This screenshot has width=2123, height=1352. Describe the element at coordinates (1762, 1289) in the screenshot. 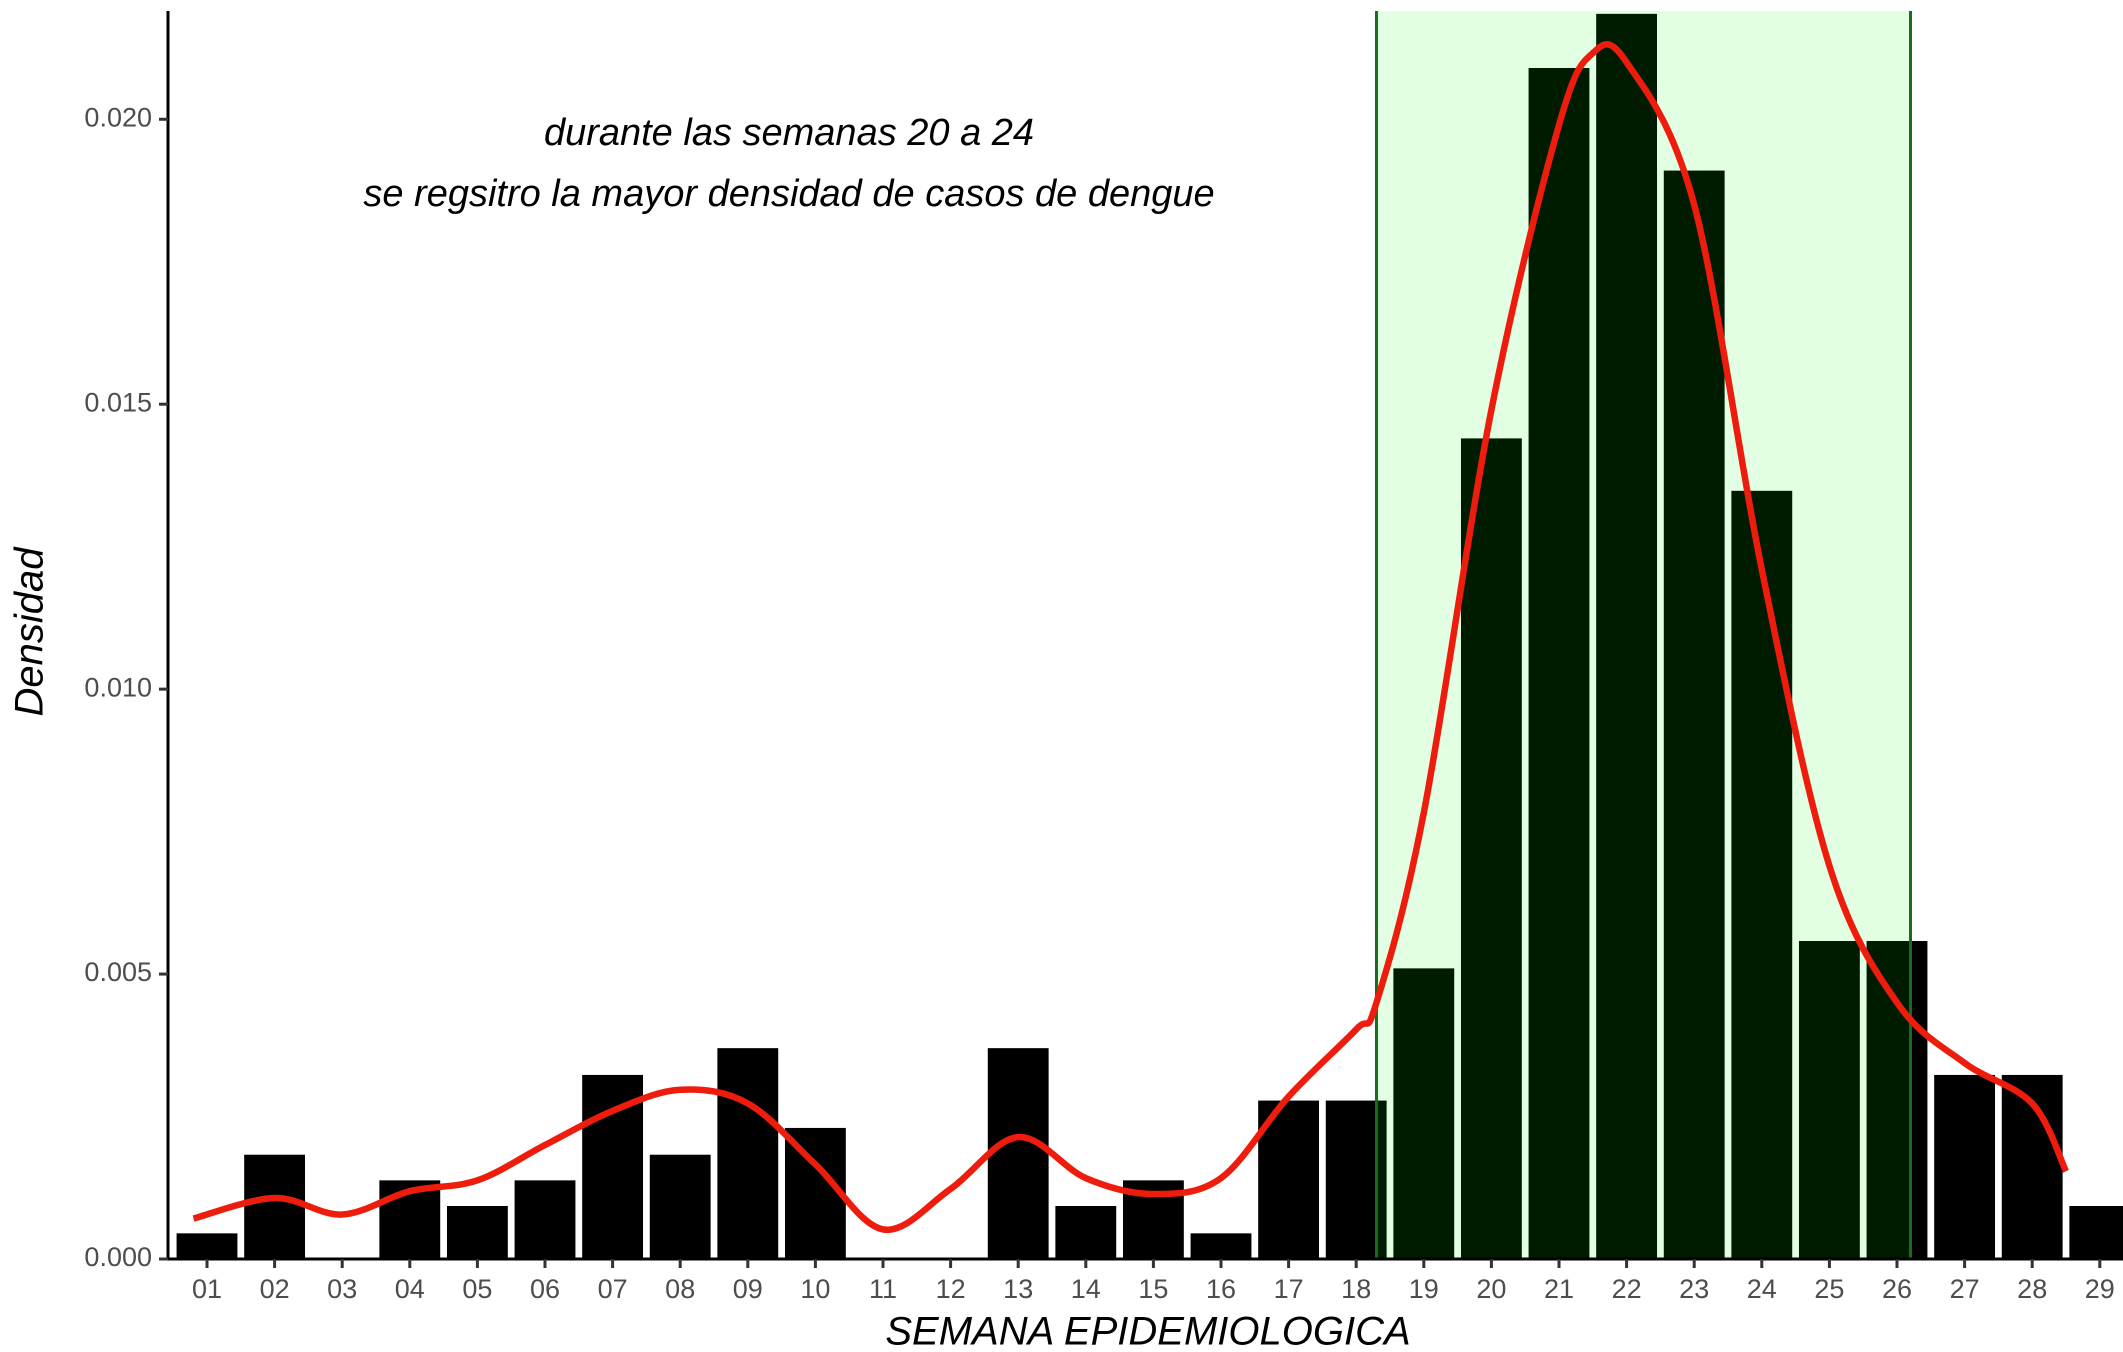

I see `x-tick-label: 24` at that location.